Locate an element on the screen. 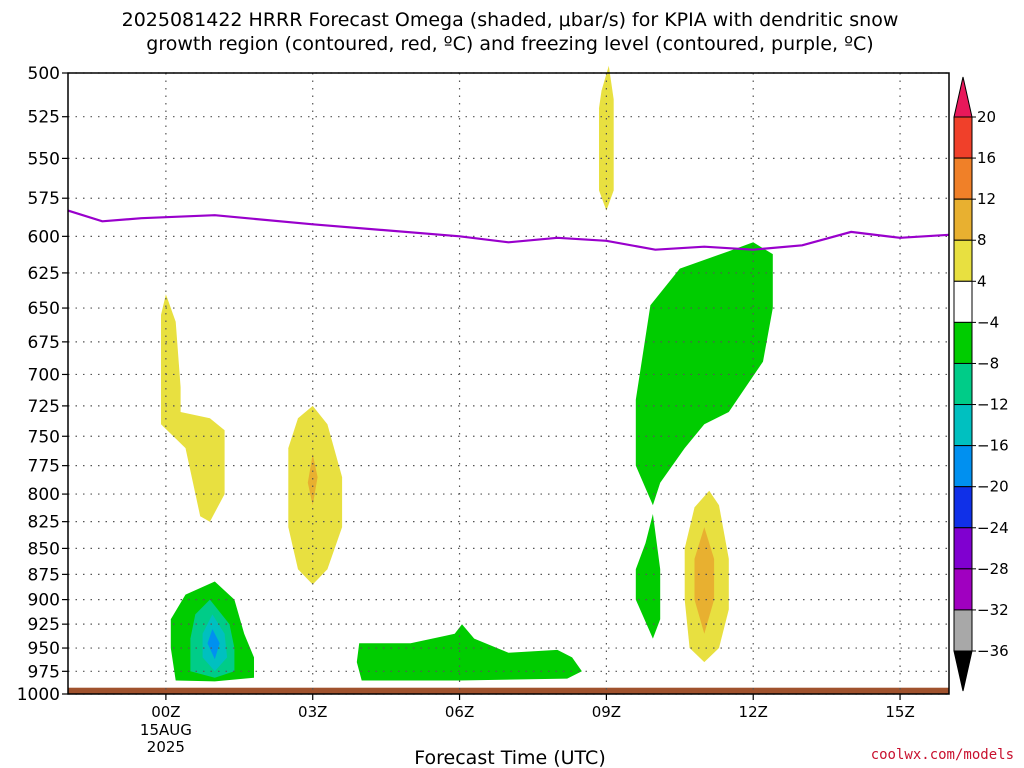 This screenshot has width=1024, height=768. colorbar-label-0: 20 is located at coordinates (986, 117).